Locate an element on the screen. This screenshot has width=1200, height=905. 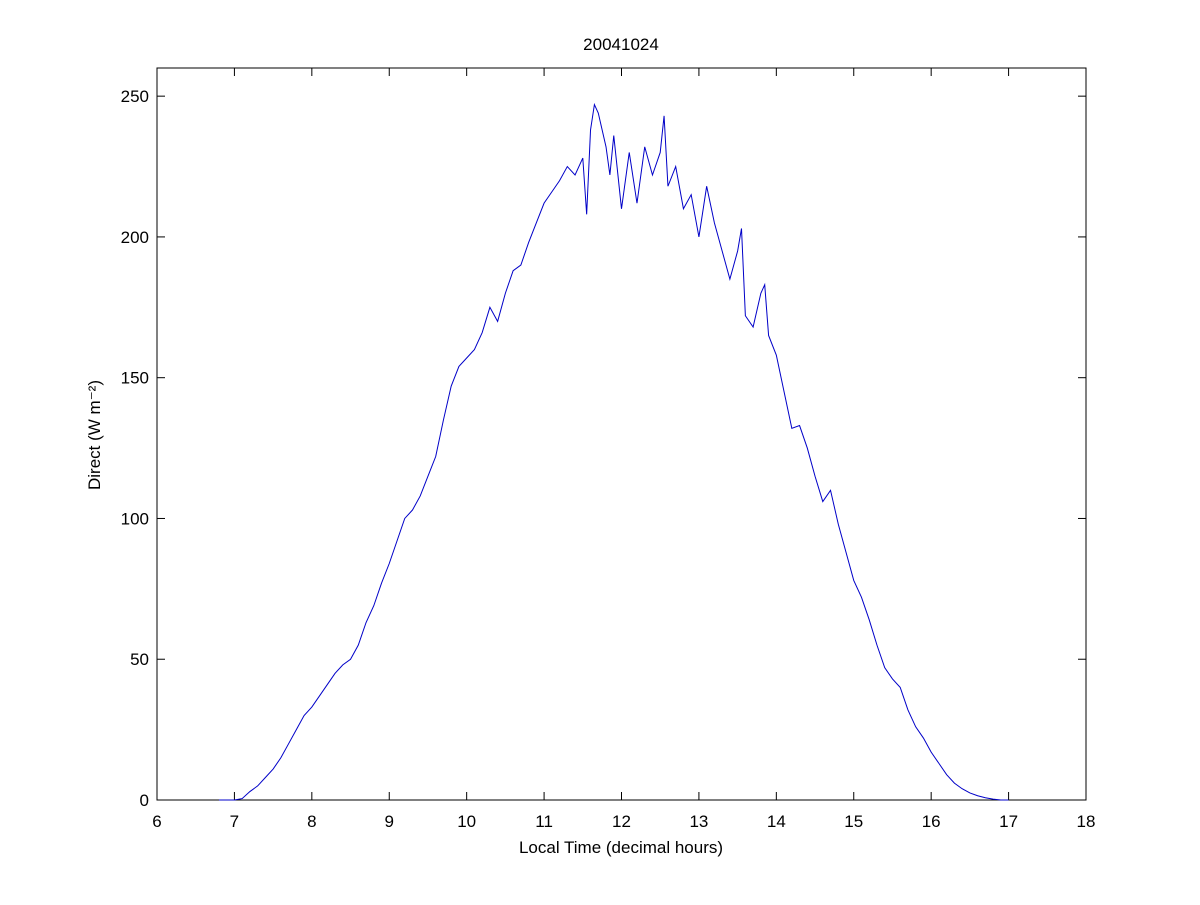
x-tick-label: 13 is located at coordinates (698, 821).